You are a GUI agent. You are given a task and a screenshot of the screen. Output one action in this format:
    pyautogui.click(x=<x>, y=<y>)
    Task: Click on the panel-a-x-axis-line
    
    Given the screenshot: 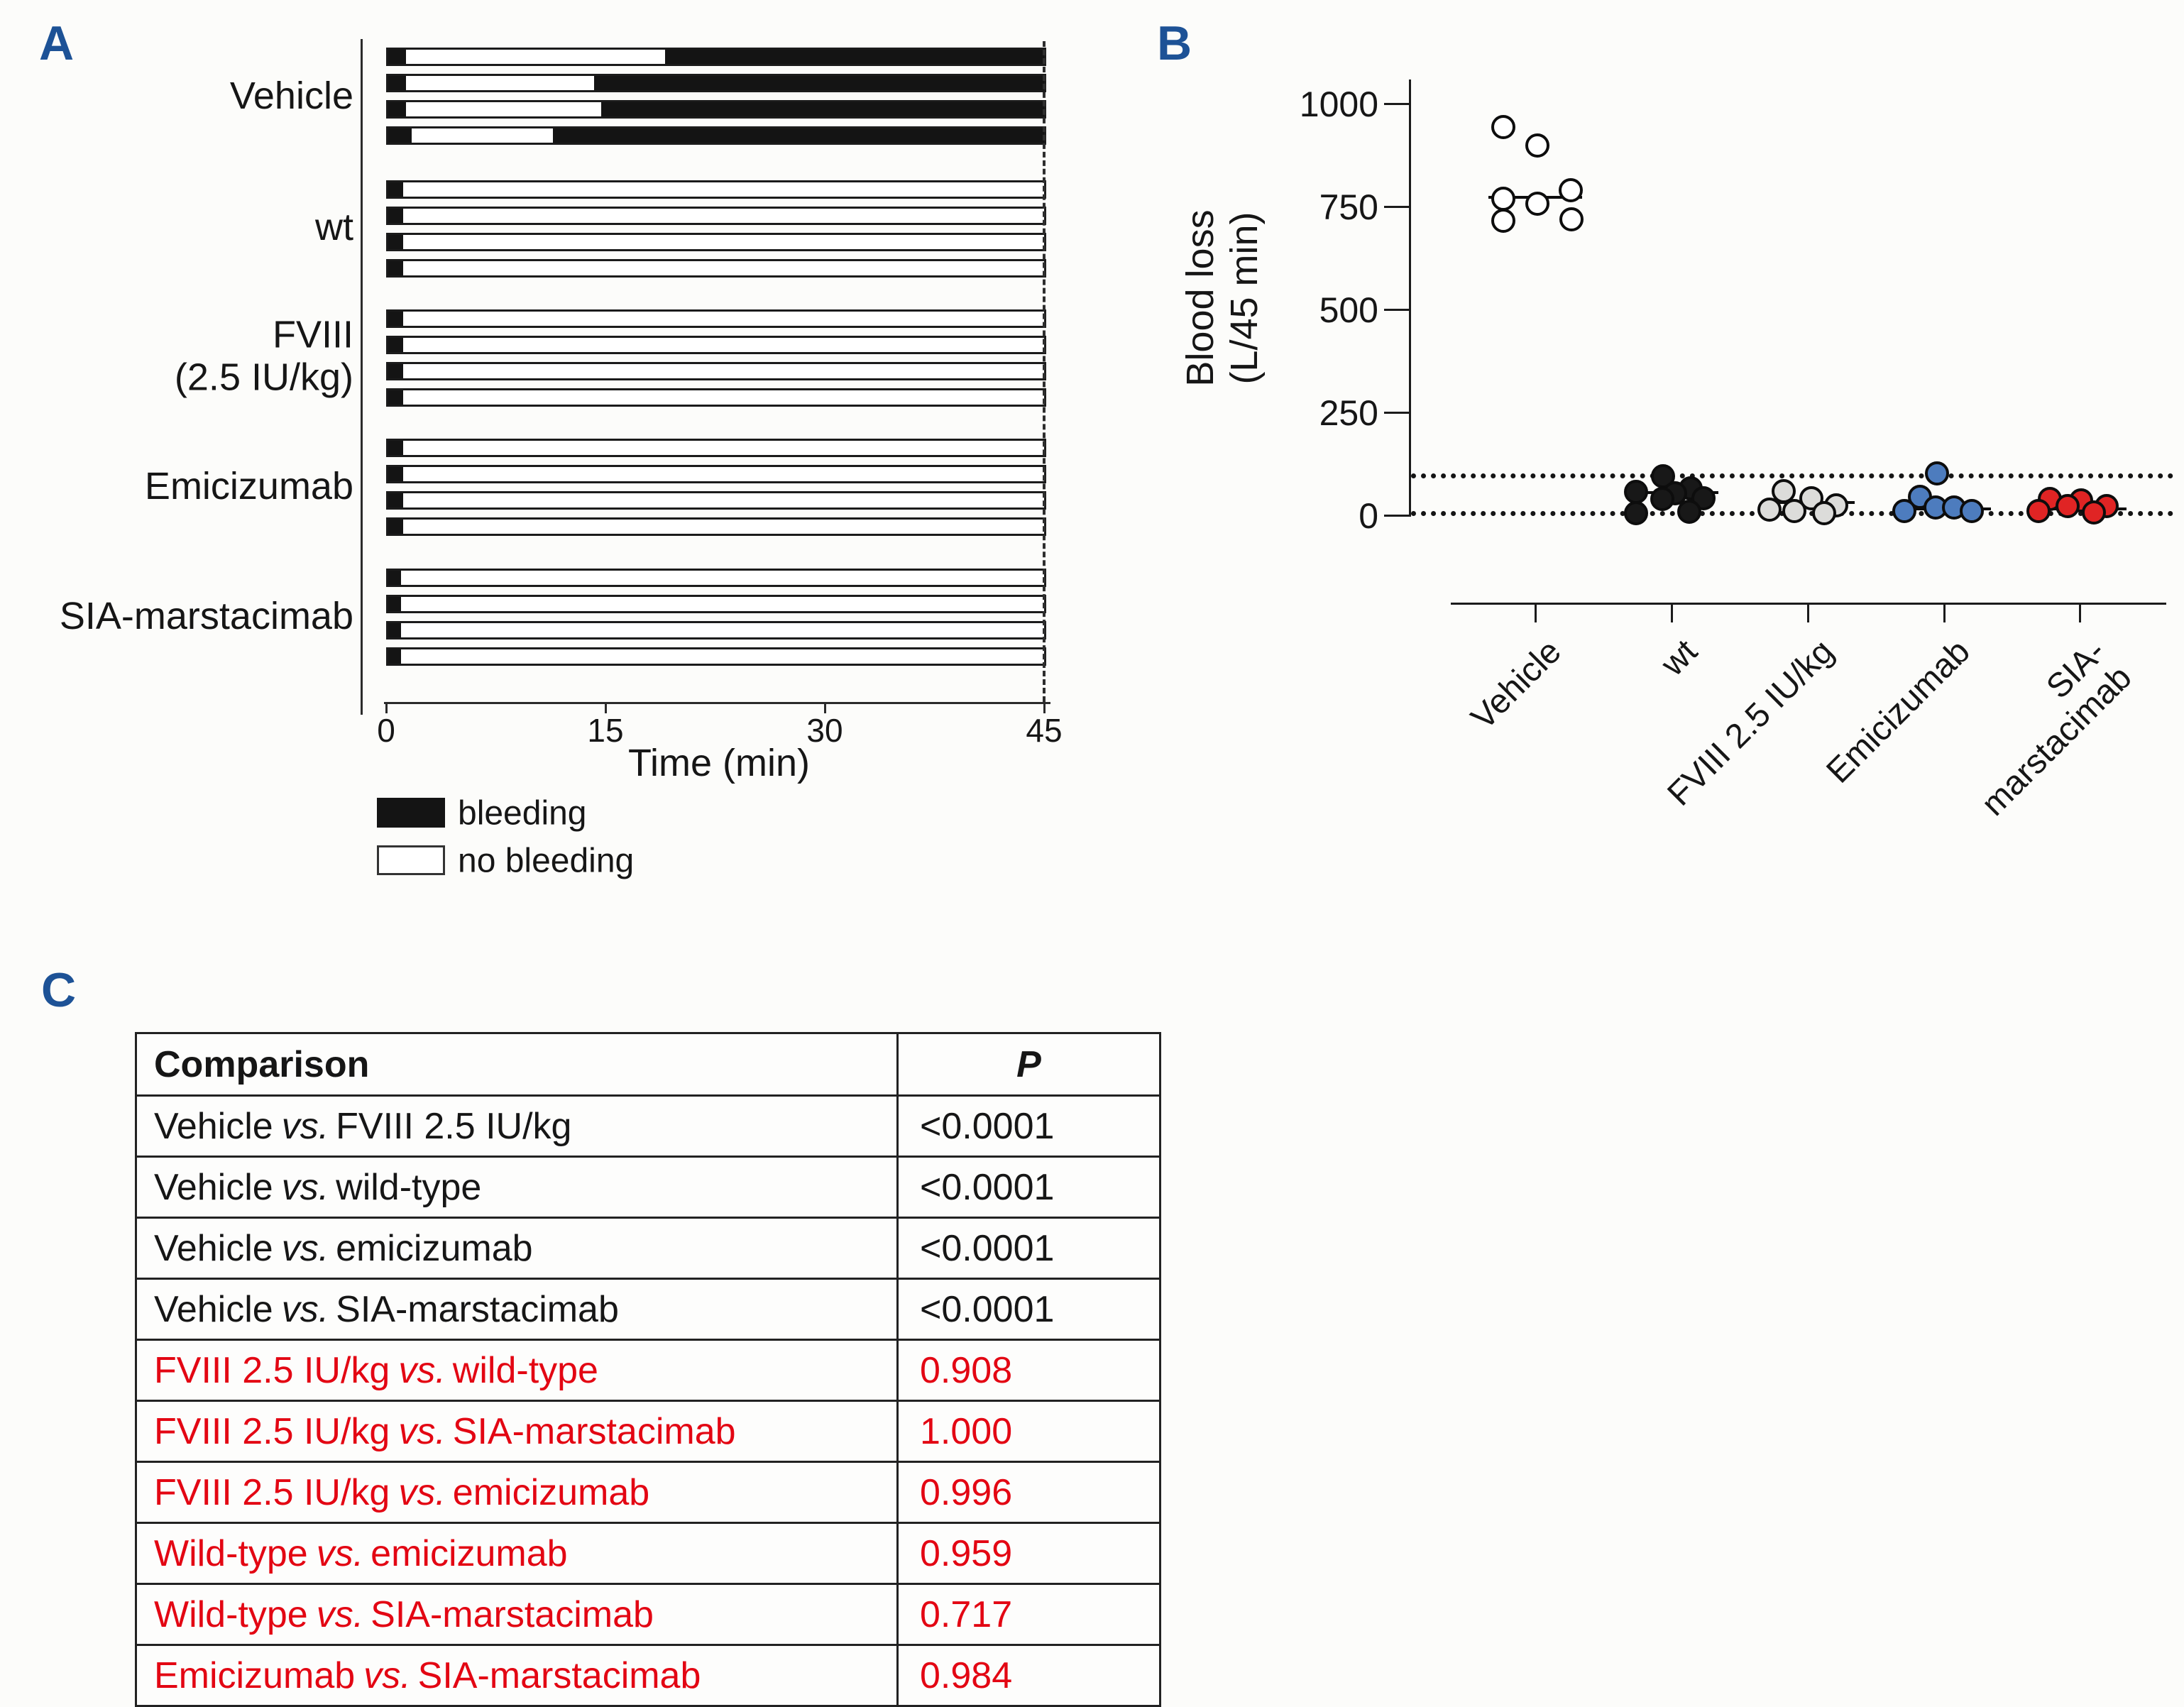 What is the action you would take?
    pyautogui.click(x=717, y=703)
    